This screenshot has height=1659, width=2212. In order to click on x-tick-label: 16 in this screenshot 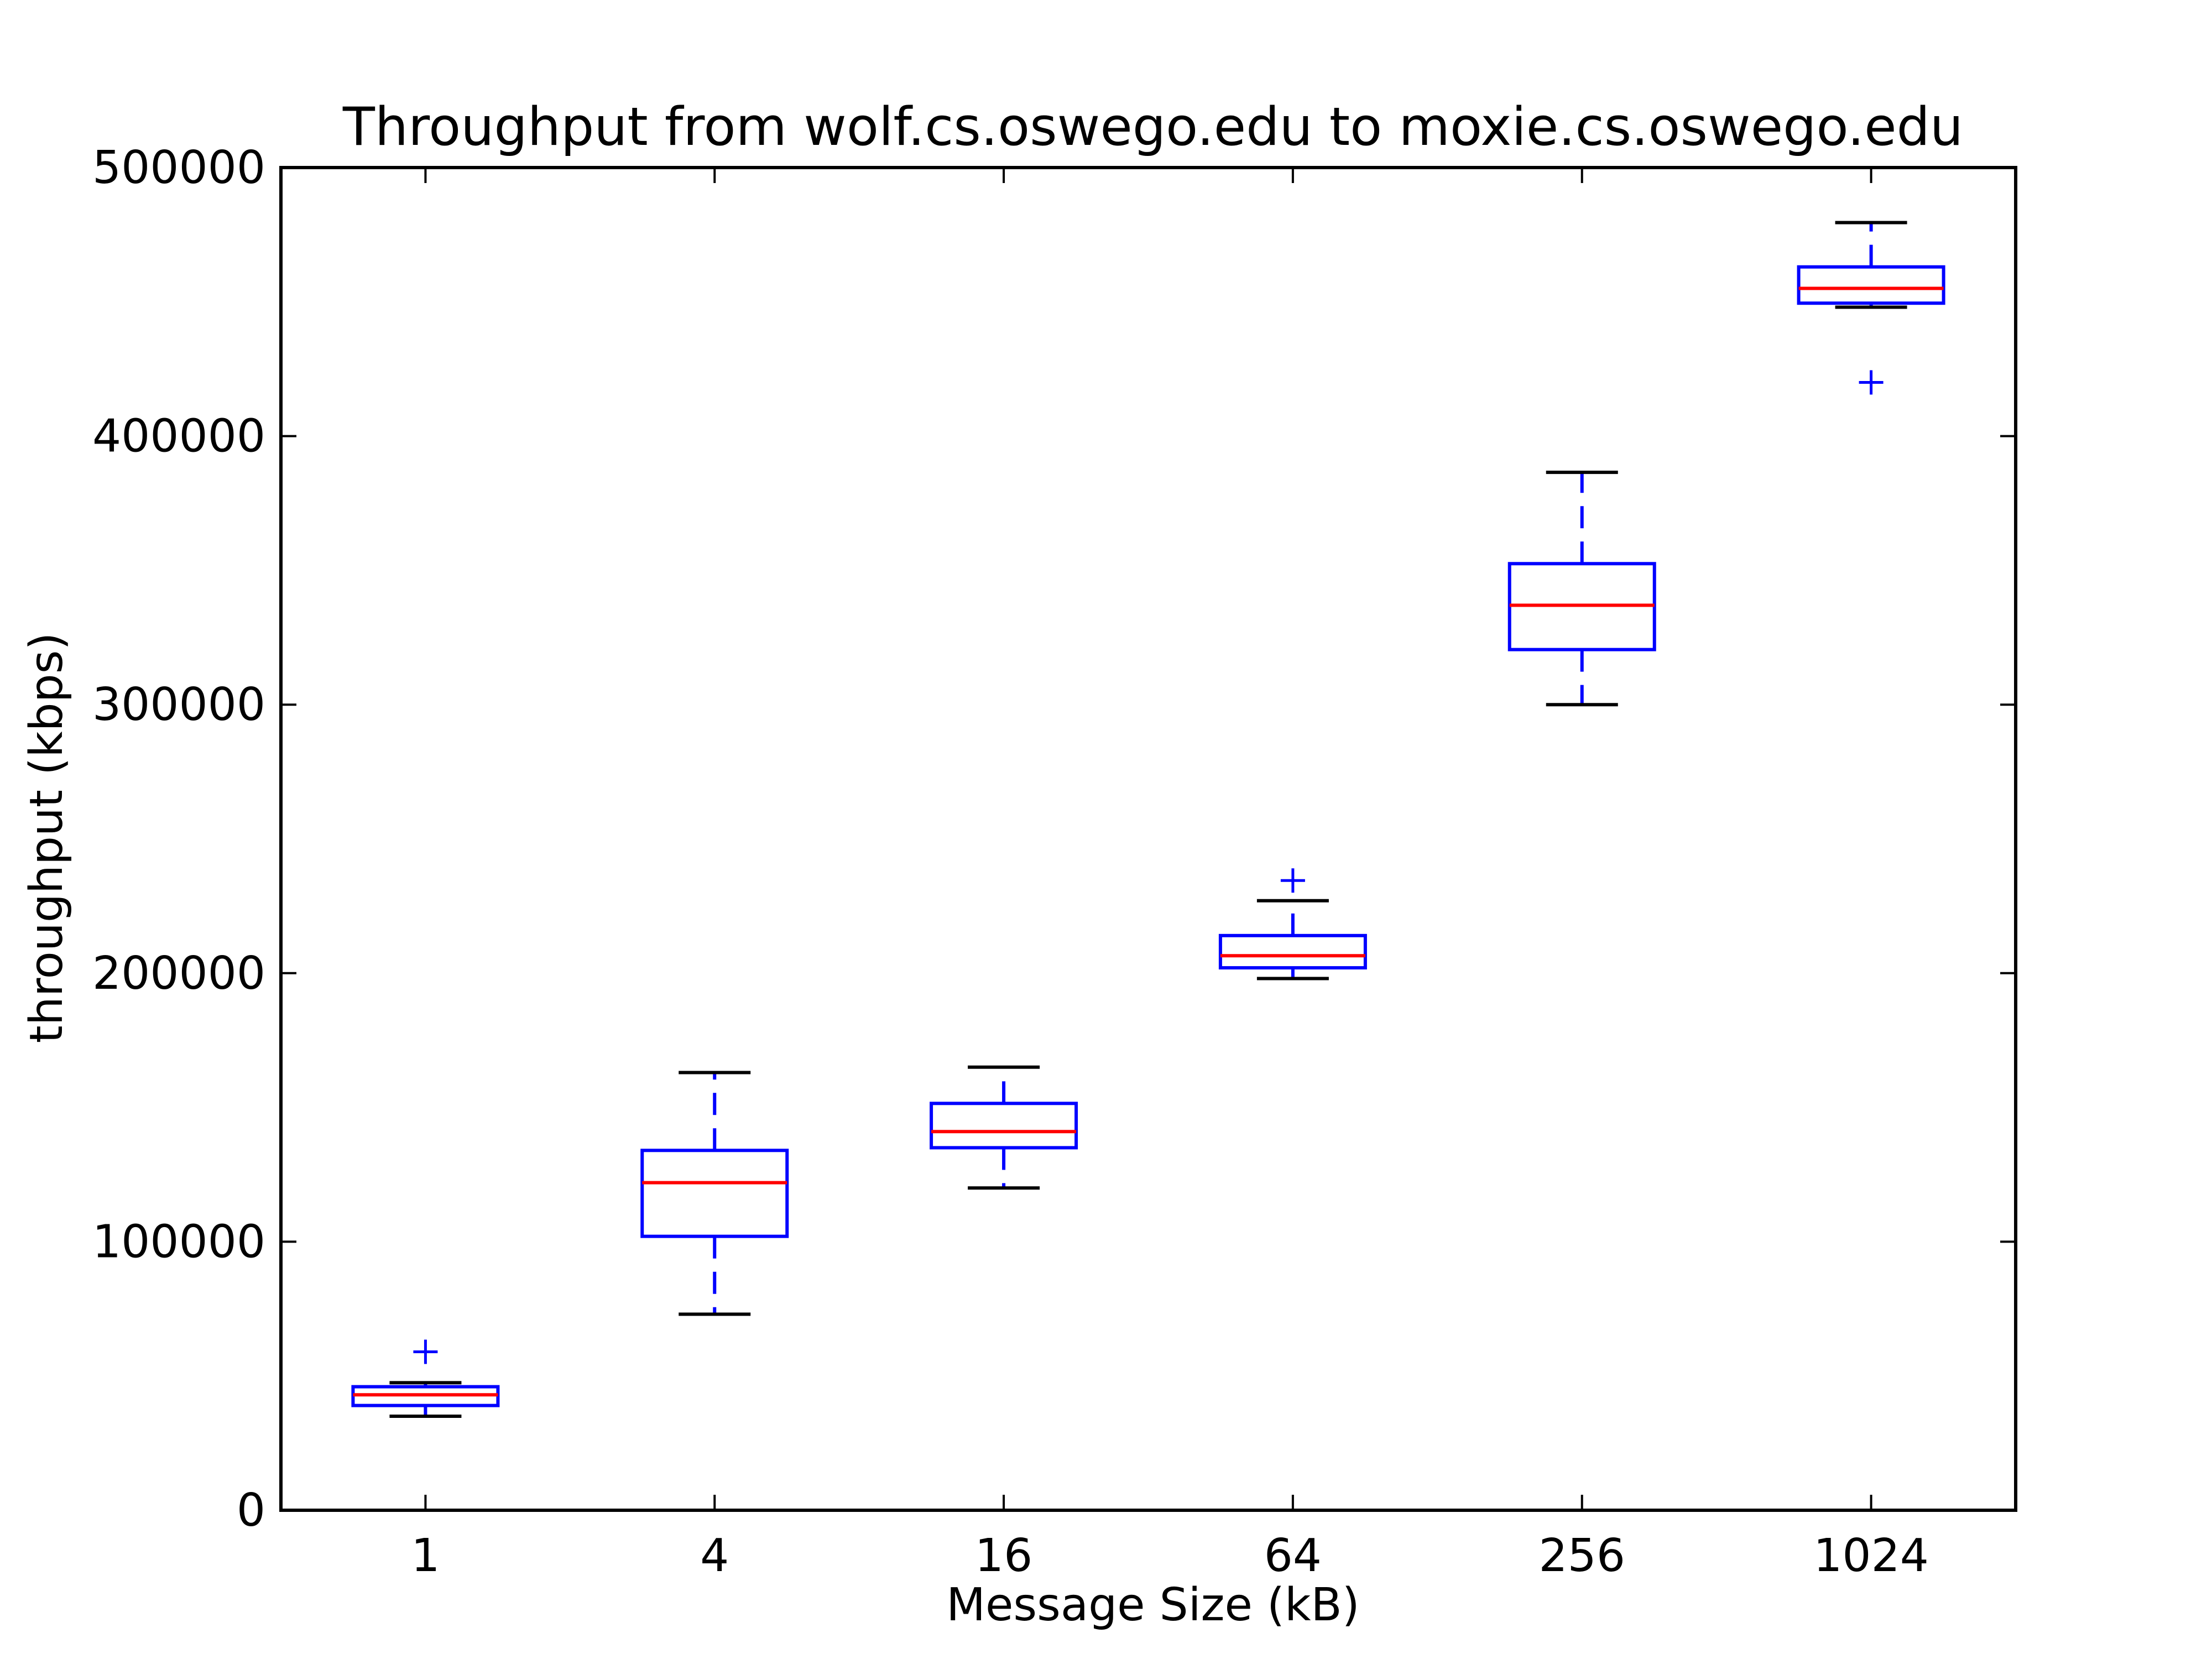, I will do `click(1004, 1556)`.